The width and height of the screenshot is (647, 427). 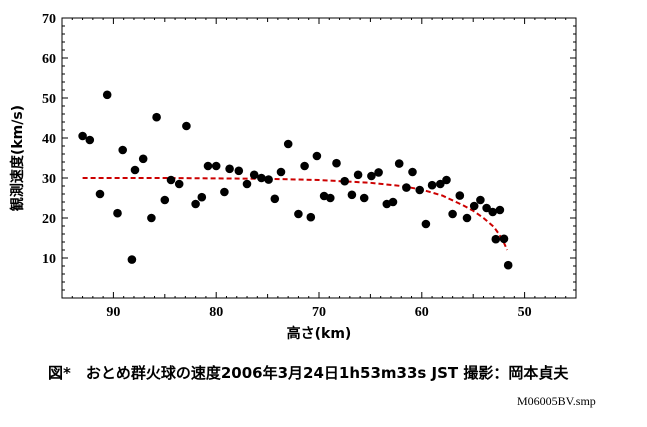 What do you see at coordinates (216, 312) in the screenshot?
I see `x-tick-label-80: 80` at bounding box center [216, 312].